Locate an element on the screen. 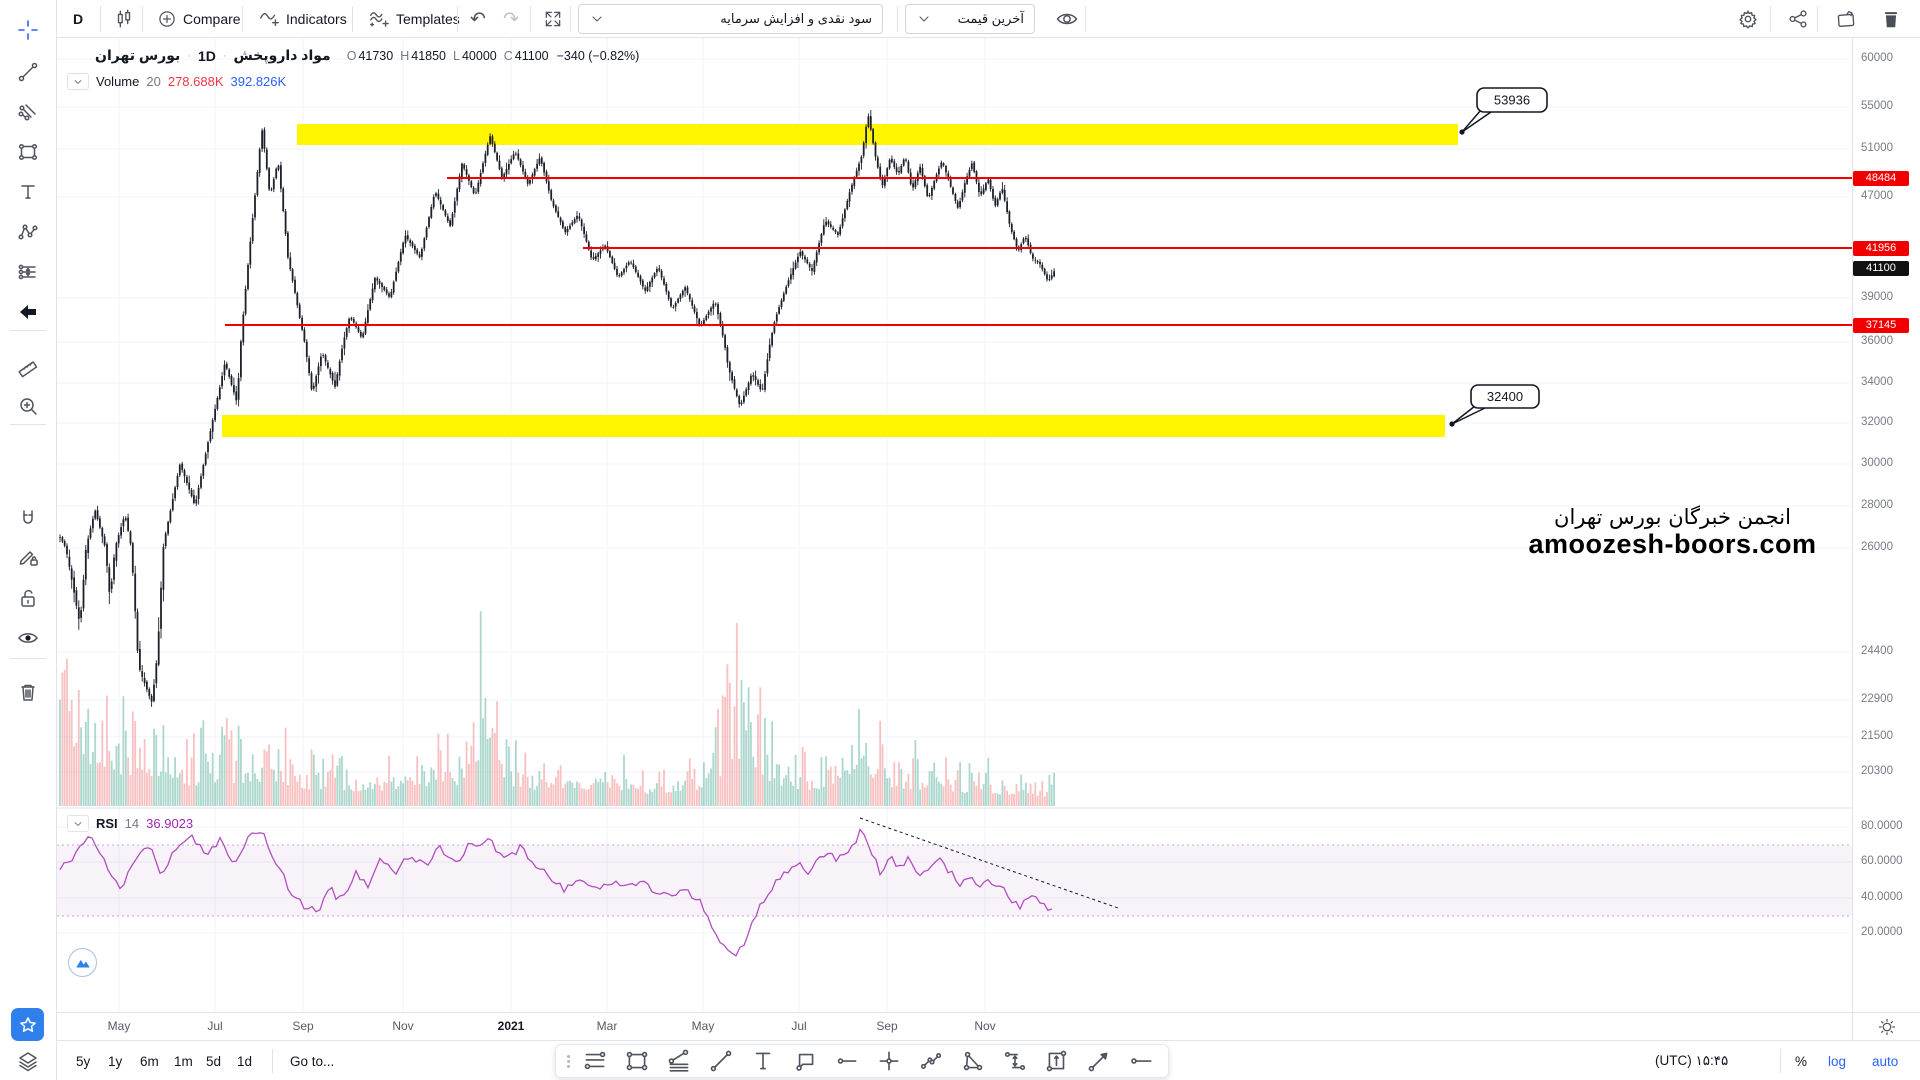 The image size is (1920, 1080). range-label: 1d is located at coordinates (245, 1061).